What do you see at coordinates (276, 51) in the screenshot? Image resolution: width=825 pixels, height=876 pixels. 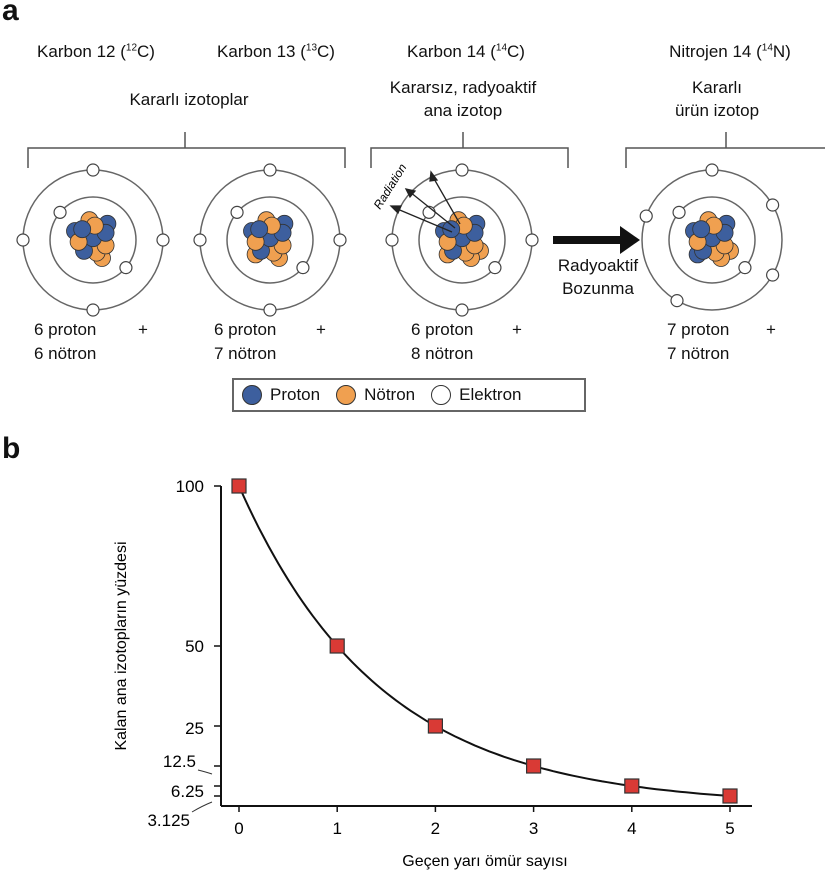 I see `isotope-title-c13: Karbon 13 (13C)` at bounding box center [276, 51].